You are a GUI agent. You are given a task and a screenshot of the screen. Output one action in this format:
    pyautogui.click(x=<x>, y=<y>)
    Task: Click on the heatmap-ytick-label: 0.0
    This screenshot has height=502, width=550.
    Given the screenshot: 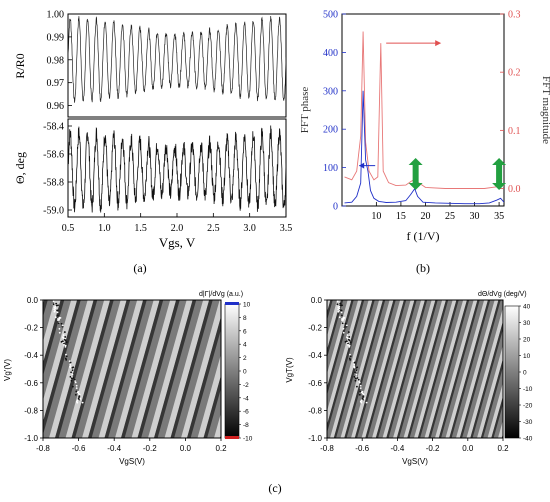 What is the action you would take?
    pyautogui.click(x=33, y=300)
    